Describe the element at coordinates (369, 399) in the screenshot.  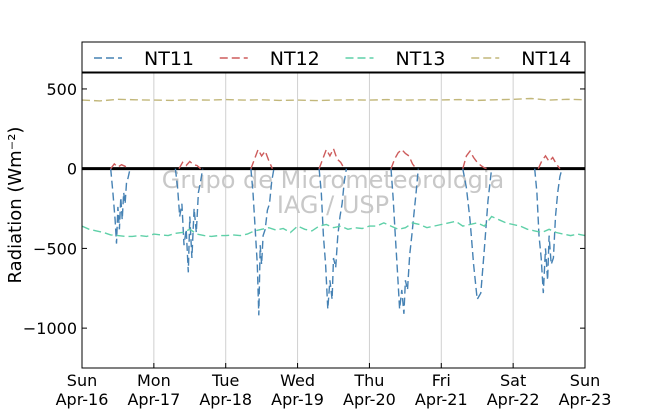
I see `x-tick-date-4: Apr-20` at that location.